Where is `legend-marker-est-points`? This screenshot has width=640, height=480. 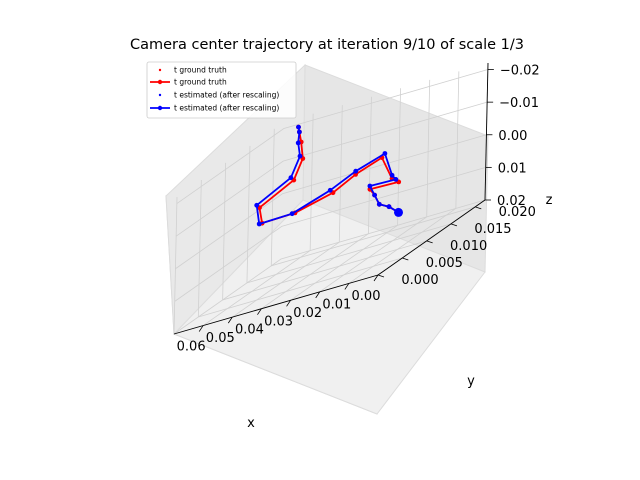
legend-marker-est-points is located at coordinates (160, 95).